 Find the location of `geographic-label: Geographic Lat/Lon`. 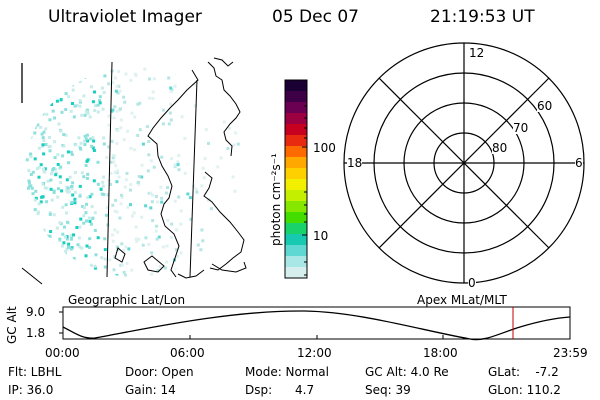

geographic-label: Geographic Lat/Lon is located at coordinates (127, 300).